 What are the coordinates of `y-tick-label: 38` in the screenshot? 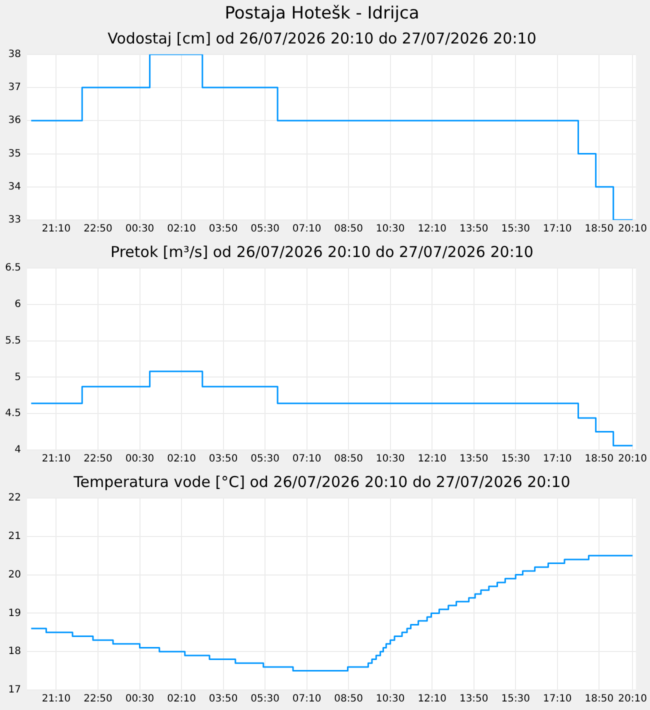 It's located at (14, 54).